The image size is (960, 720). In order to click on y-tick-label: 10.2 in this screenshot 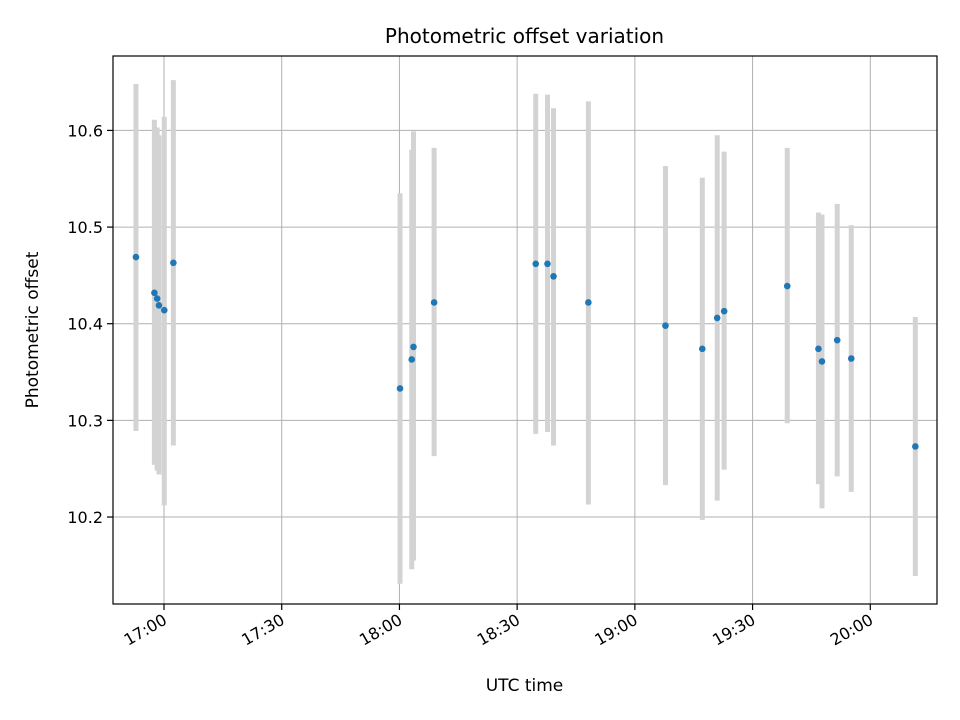, I will do `click(85, 517)`.